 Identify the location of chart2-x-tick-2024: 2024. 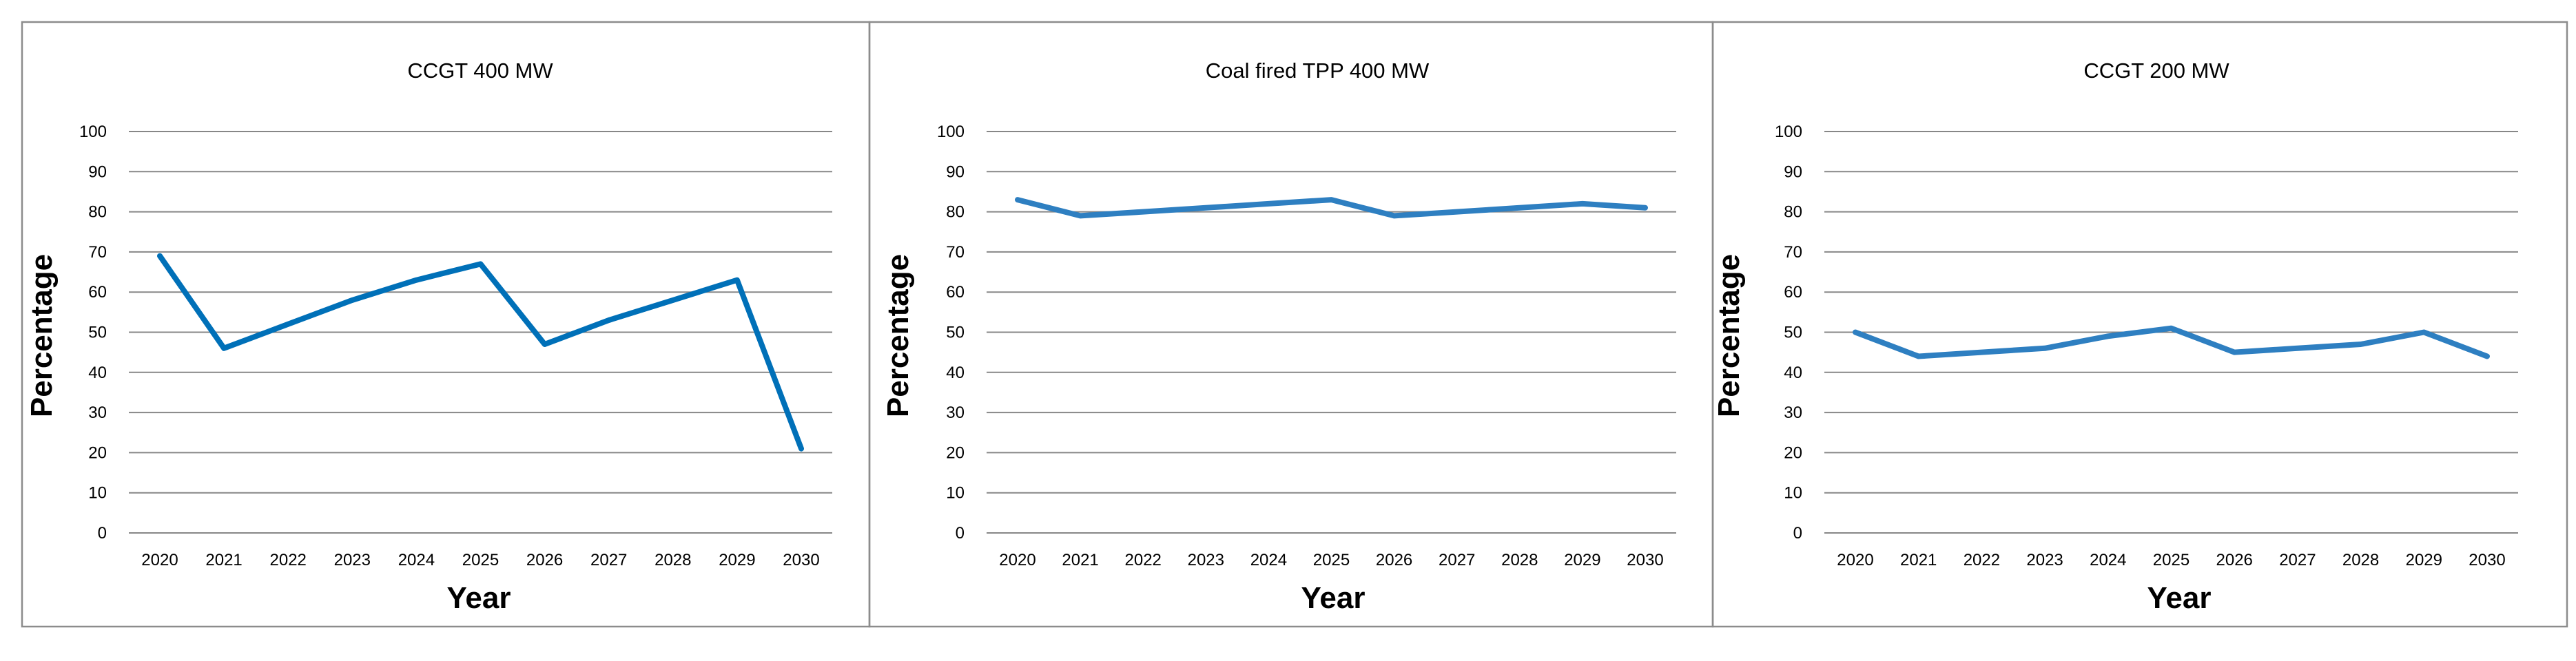
(1268, 560).